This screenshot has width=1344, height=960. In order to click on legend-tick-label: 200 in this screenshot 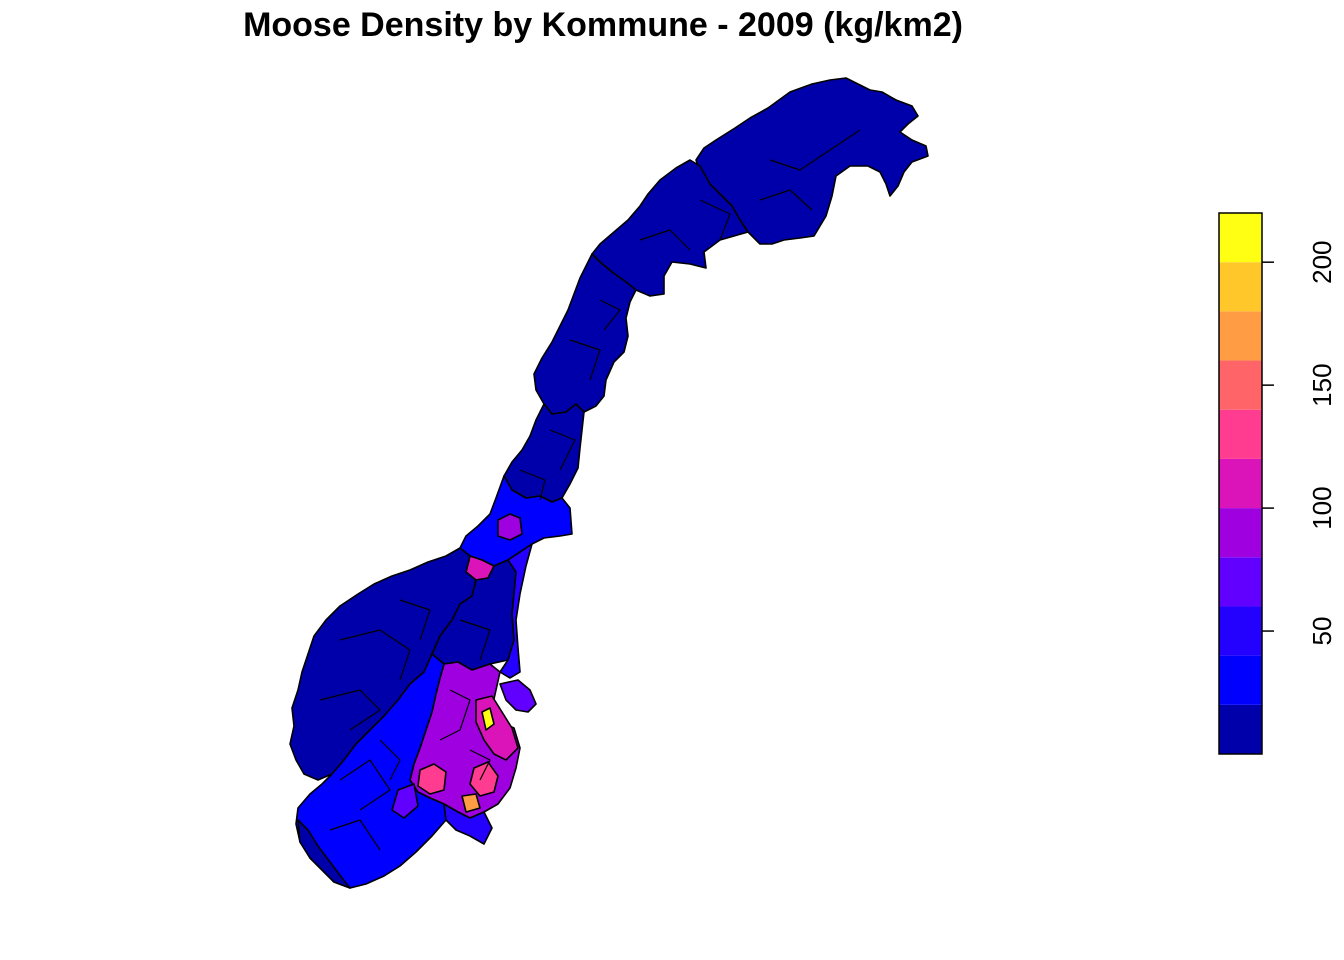, I will do `click(1322, 261)`.